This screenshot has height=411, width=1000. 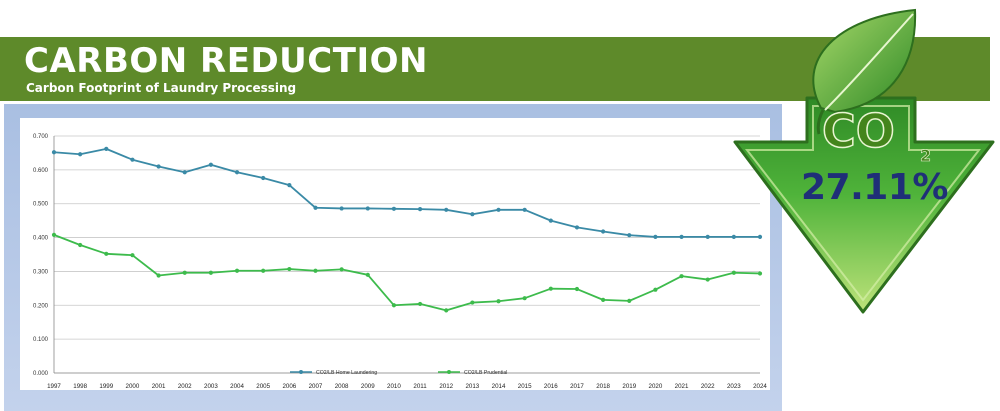 What do you see at coordinates (760, 386) in the screenshot?
I see `x-tick-label: 2024` at bounding box center [760, 386].